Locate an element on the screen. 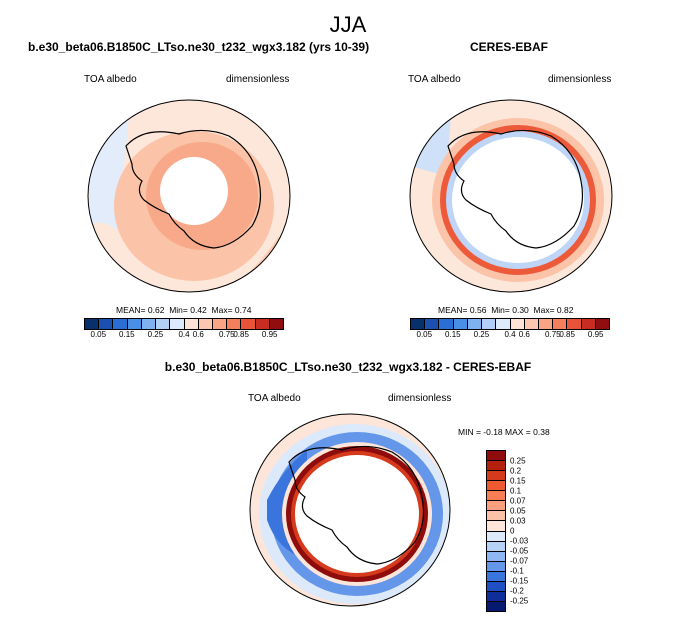  diff-colorbar-tick-label: 0.03 is located at coordinates (518, 521).